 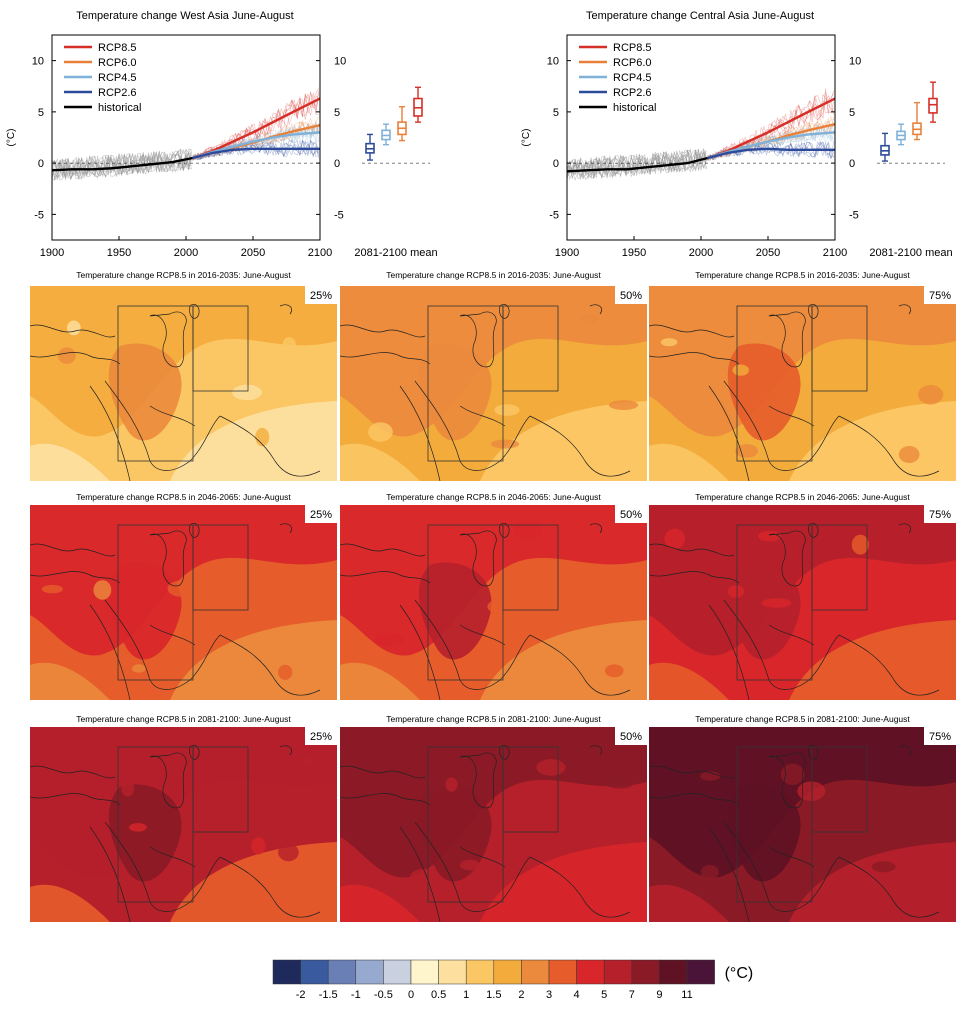 I want to click on colorbar-label: -1, so click(x=356, y=995).